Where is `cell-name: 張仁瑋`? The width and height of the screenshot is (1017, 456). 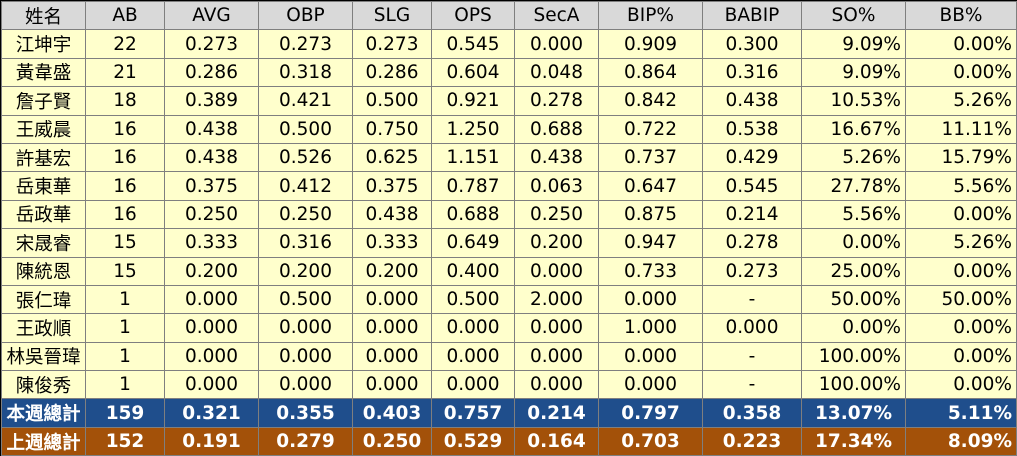 cell-name: 張仁瑋 is located at coordinates (43, 299).